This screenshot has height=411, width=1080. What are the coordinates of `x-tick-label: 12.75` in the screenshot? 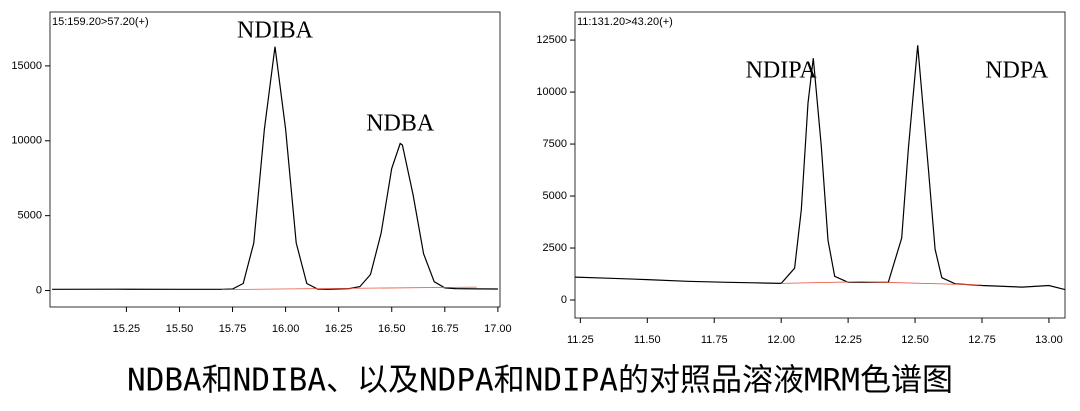 It's located at (982, 340).